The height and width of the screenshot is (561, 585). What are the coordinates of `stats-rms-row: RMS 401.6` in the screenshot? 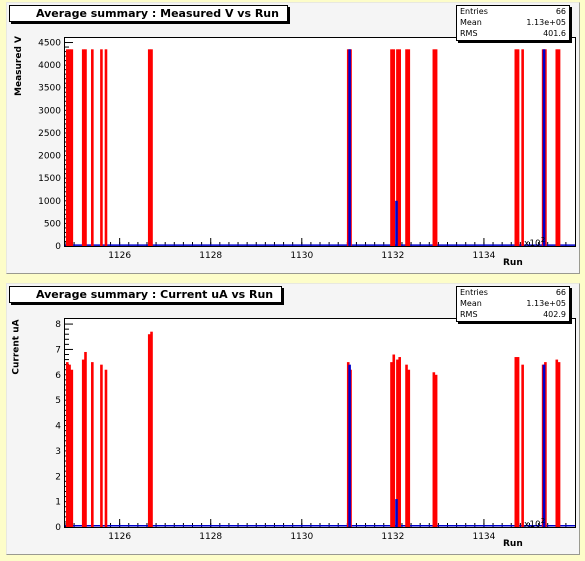 It's located at (513, 33).